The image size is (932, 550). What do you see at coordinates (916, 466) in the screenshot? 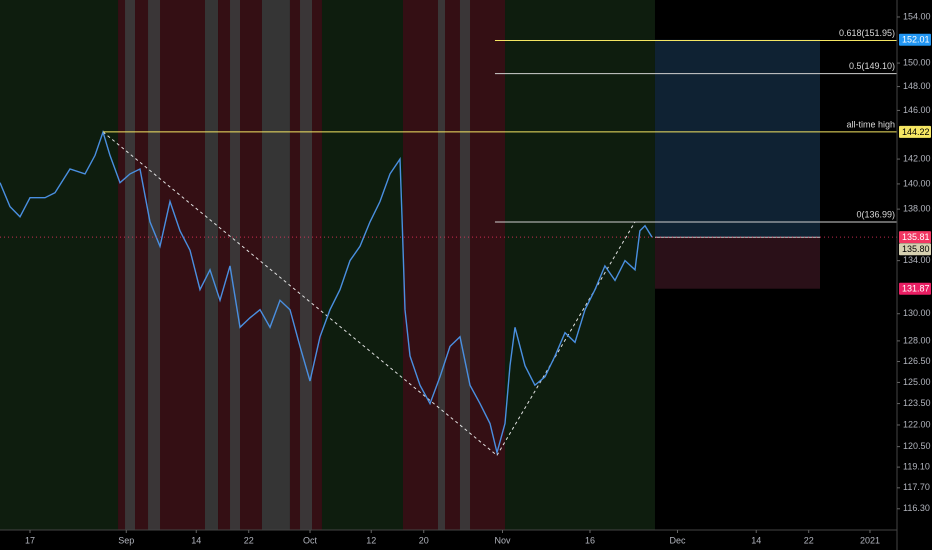
I see `y-tick-label: 119.10` at bounding box center [916, 466].